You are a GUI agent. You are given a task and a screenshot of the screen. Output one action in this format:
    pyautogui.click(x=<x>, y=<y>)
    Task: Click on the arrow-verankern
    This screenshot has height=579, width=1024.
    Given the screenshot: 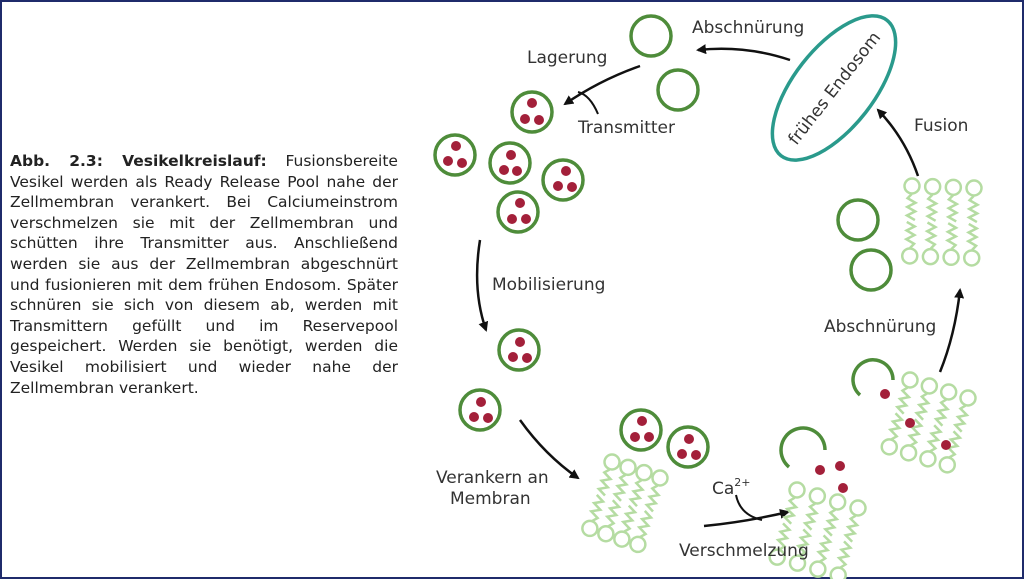 What is the action you would take?
    pyautogui.click(x=549, y=449)
    